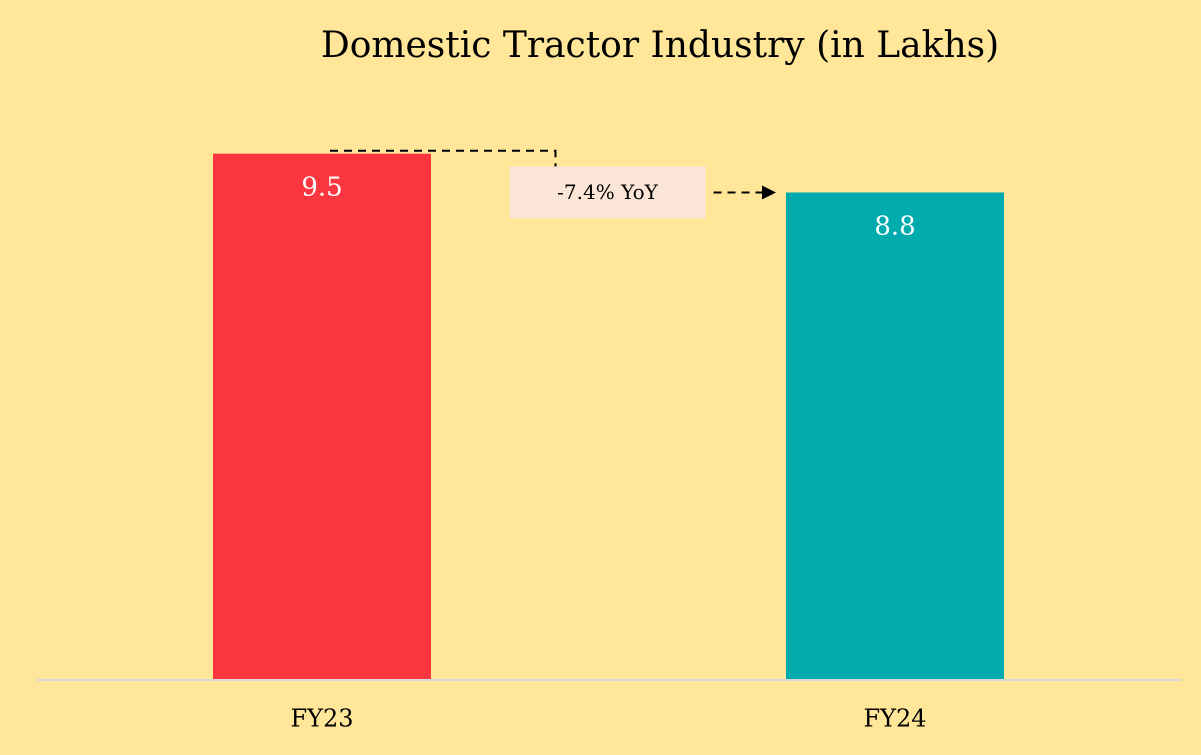  I want to click on value-label: 8.8, so click(894, 226).